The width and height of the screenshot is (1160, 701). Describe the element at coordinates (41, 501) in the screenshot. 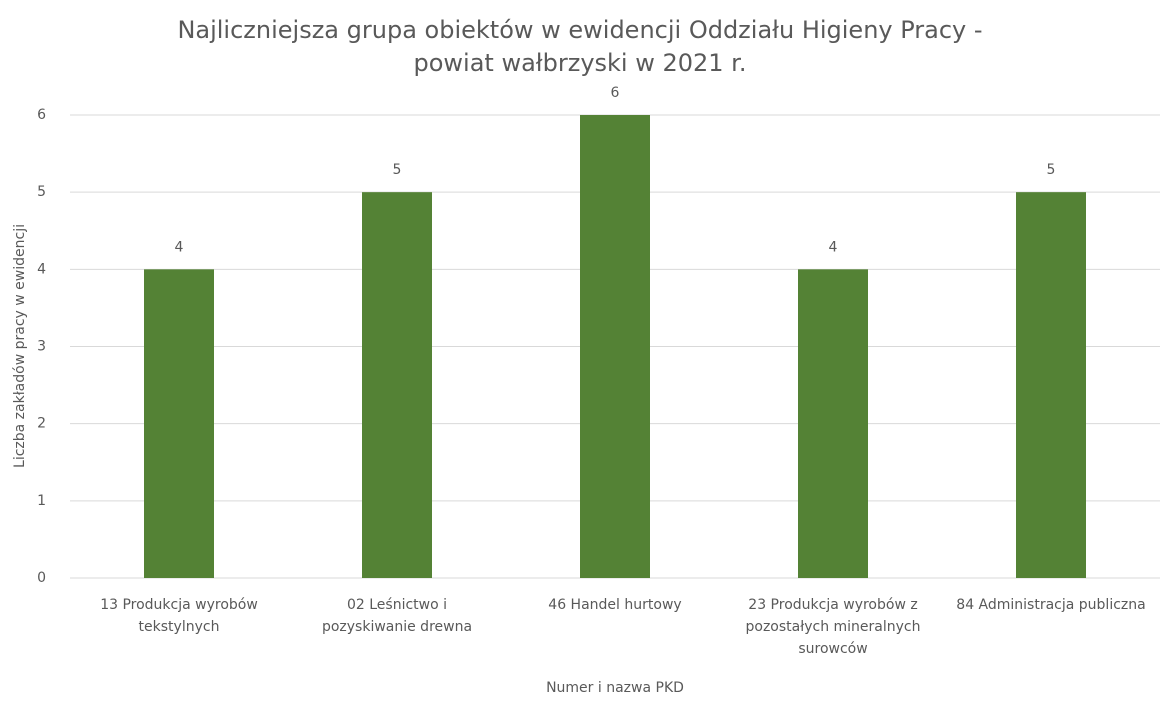

I see `y-tick-label: 1` at that location.